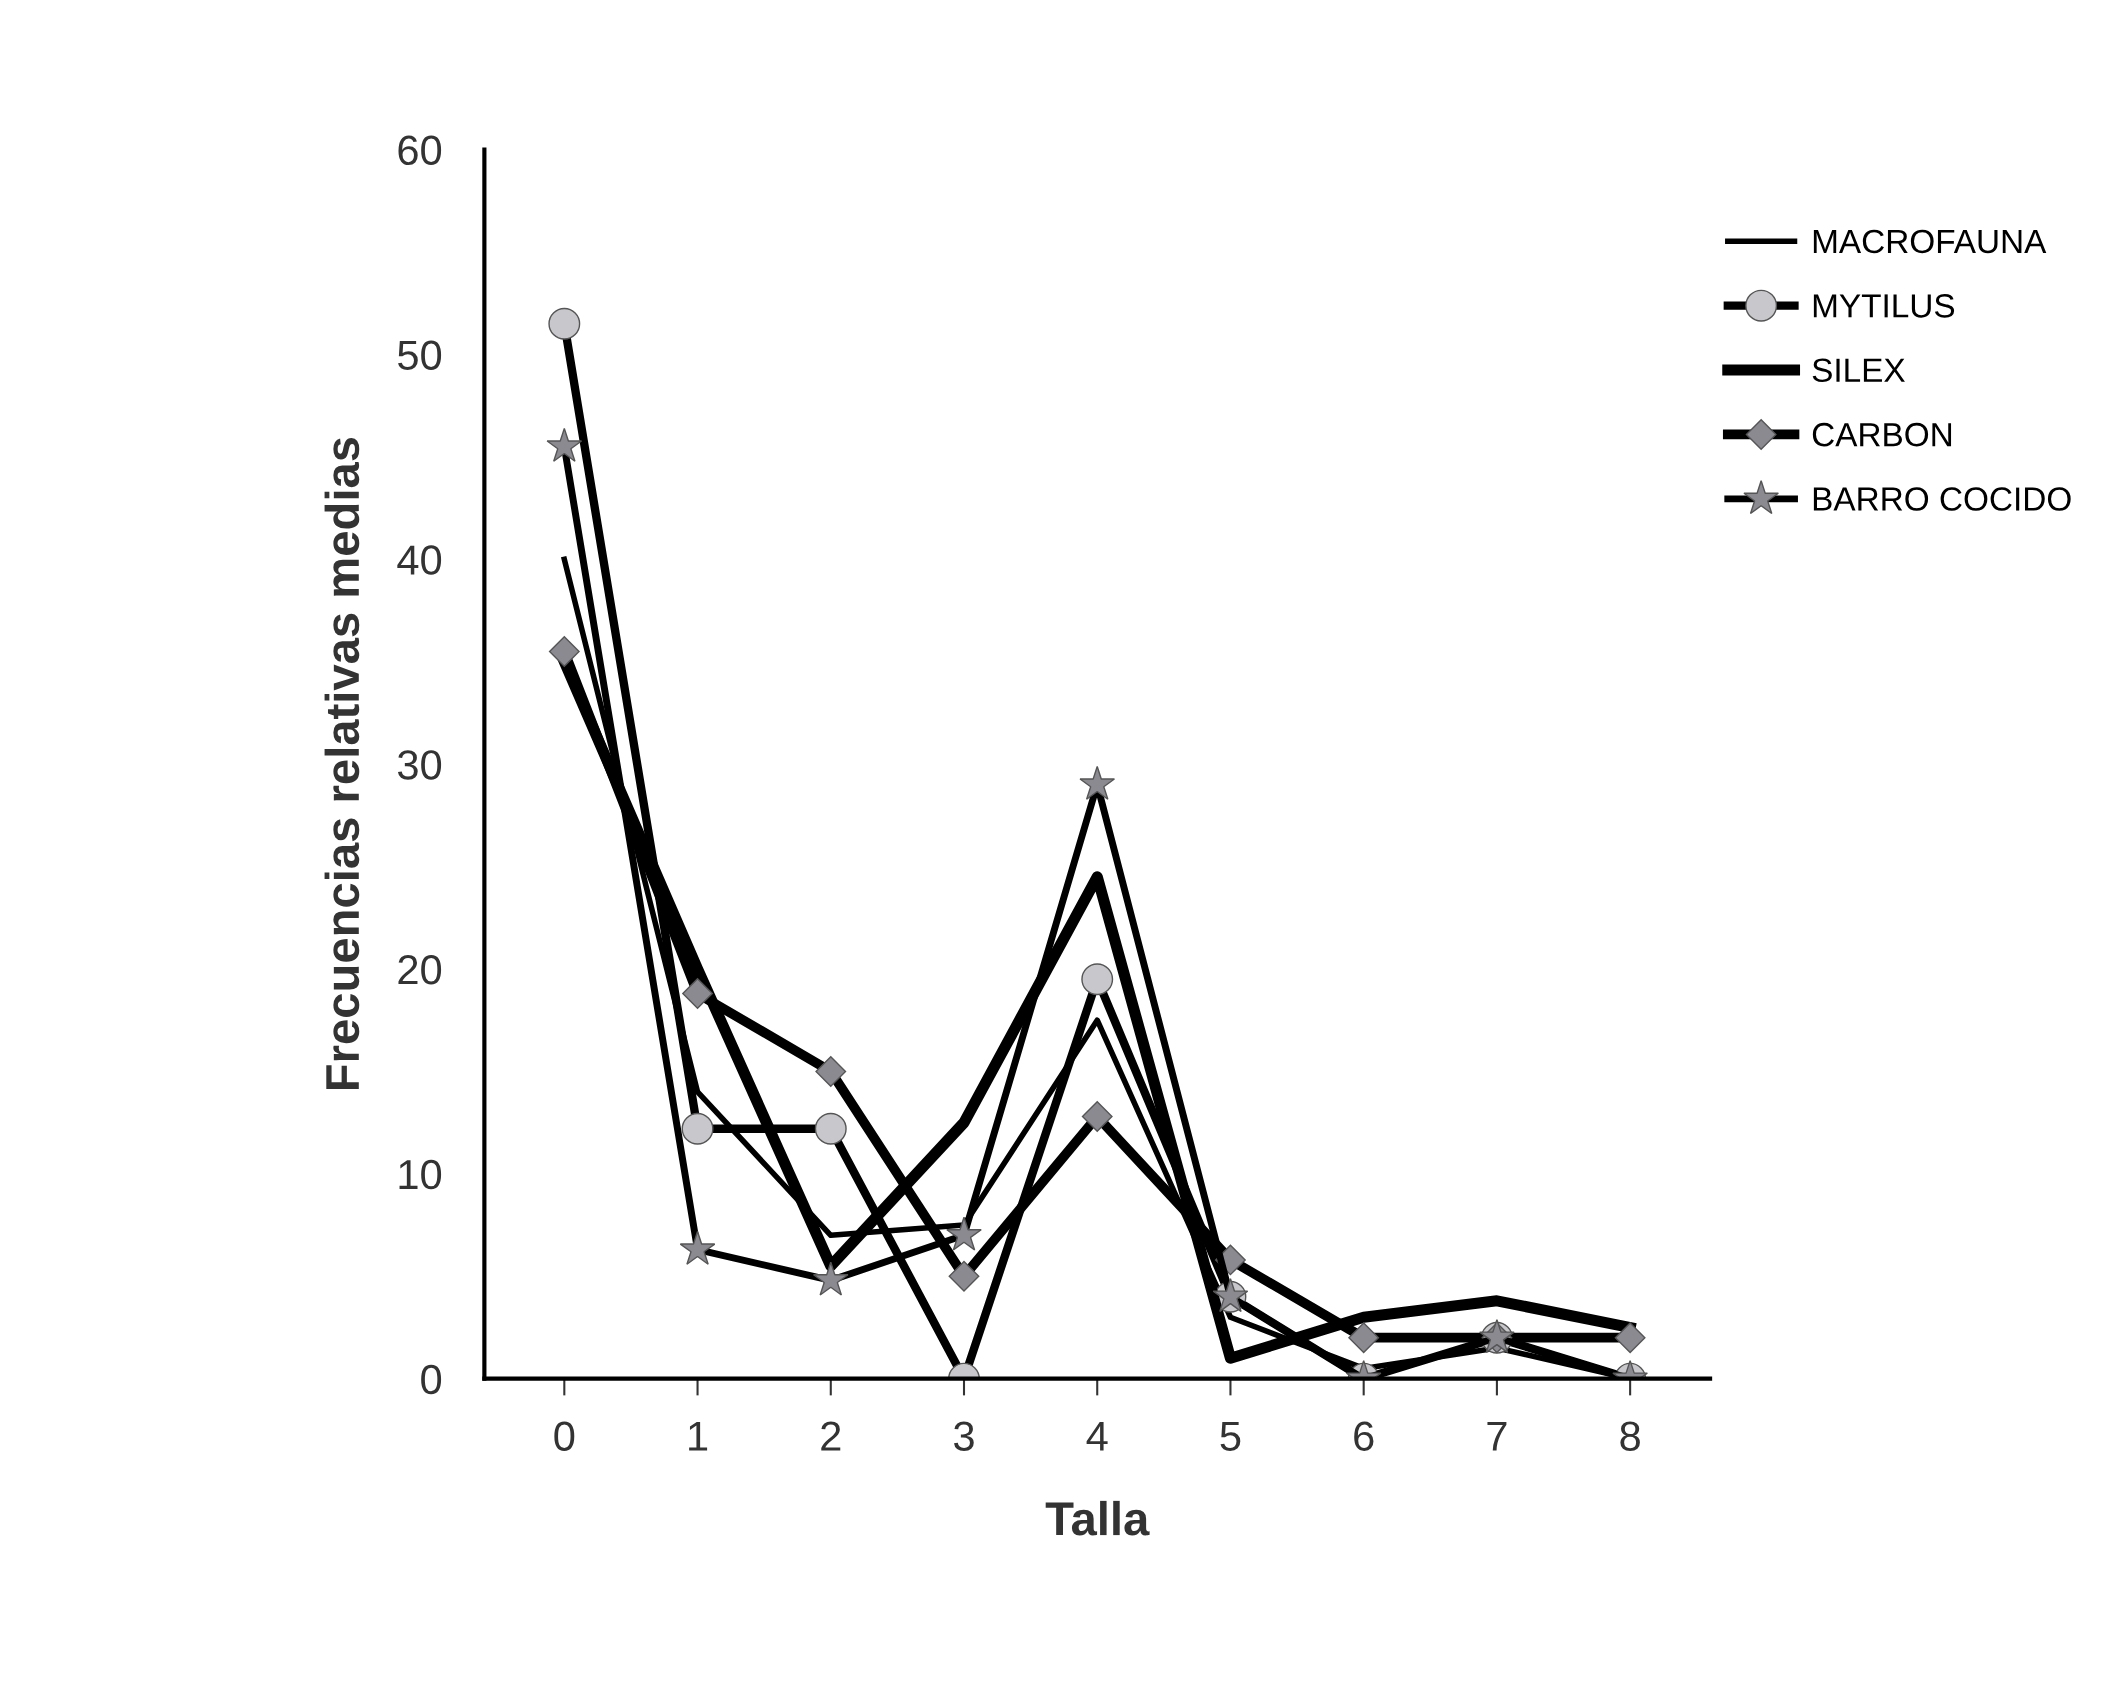 This screenshot has width=2106, height=1700. Describe the element at coordinates (831, 1436) in the screenshot. I see `x-tick-label: 2` at that location.